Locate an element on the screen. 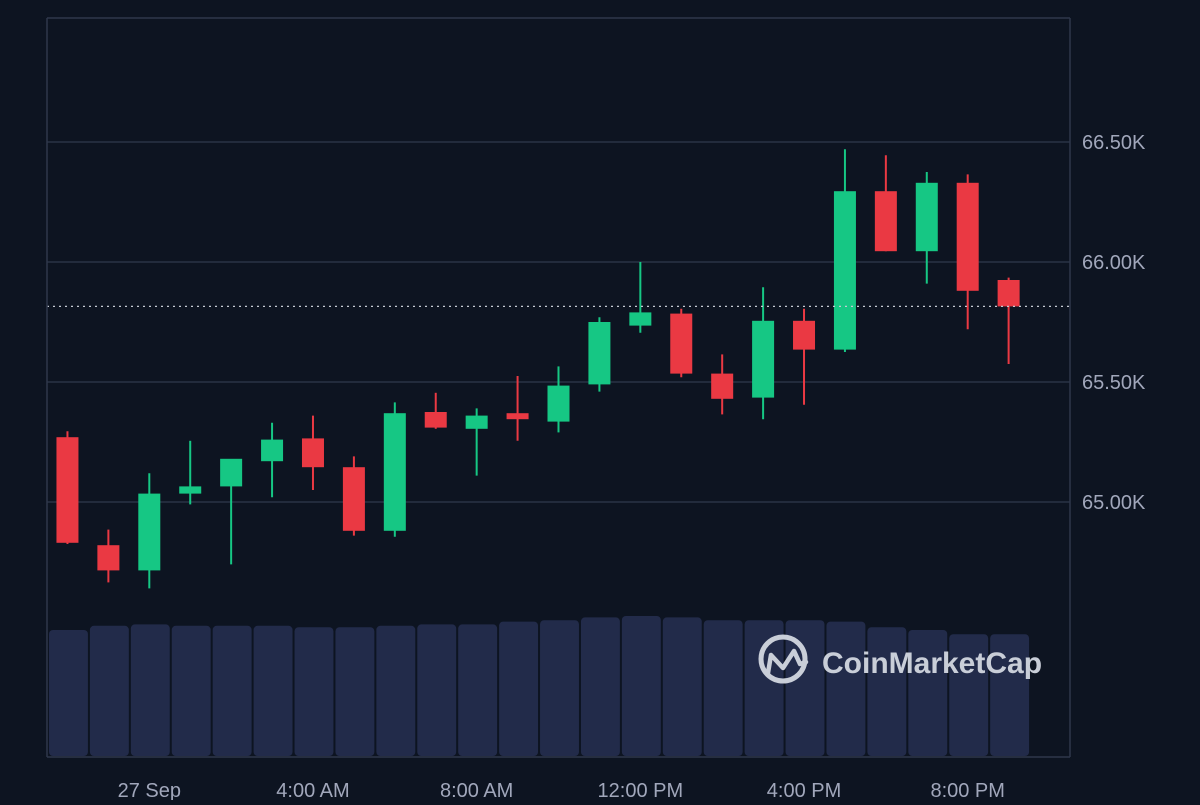 This screenshot has width=1200, height=805. y-tick-label: 65.00K is located at coordinates (1114, 503).